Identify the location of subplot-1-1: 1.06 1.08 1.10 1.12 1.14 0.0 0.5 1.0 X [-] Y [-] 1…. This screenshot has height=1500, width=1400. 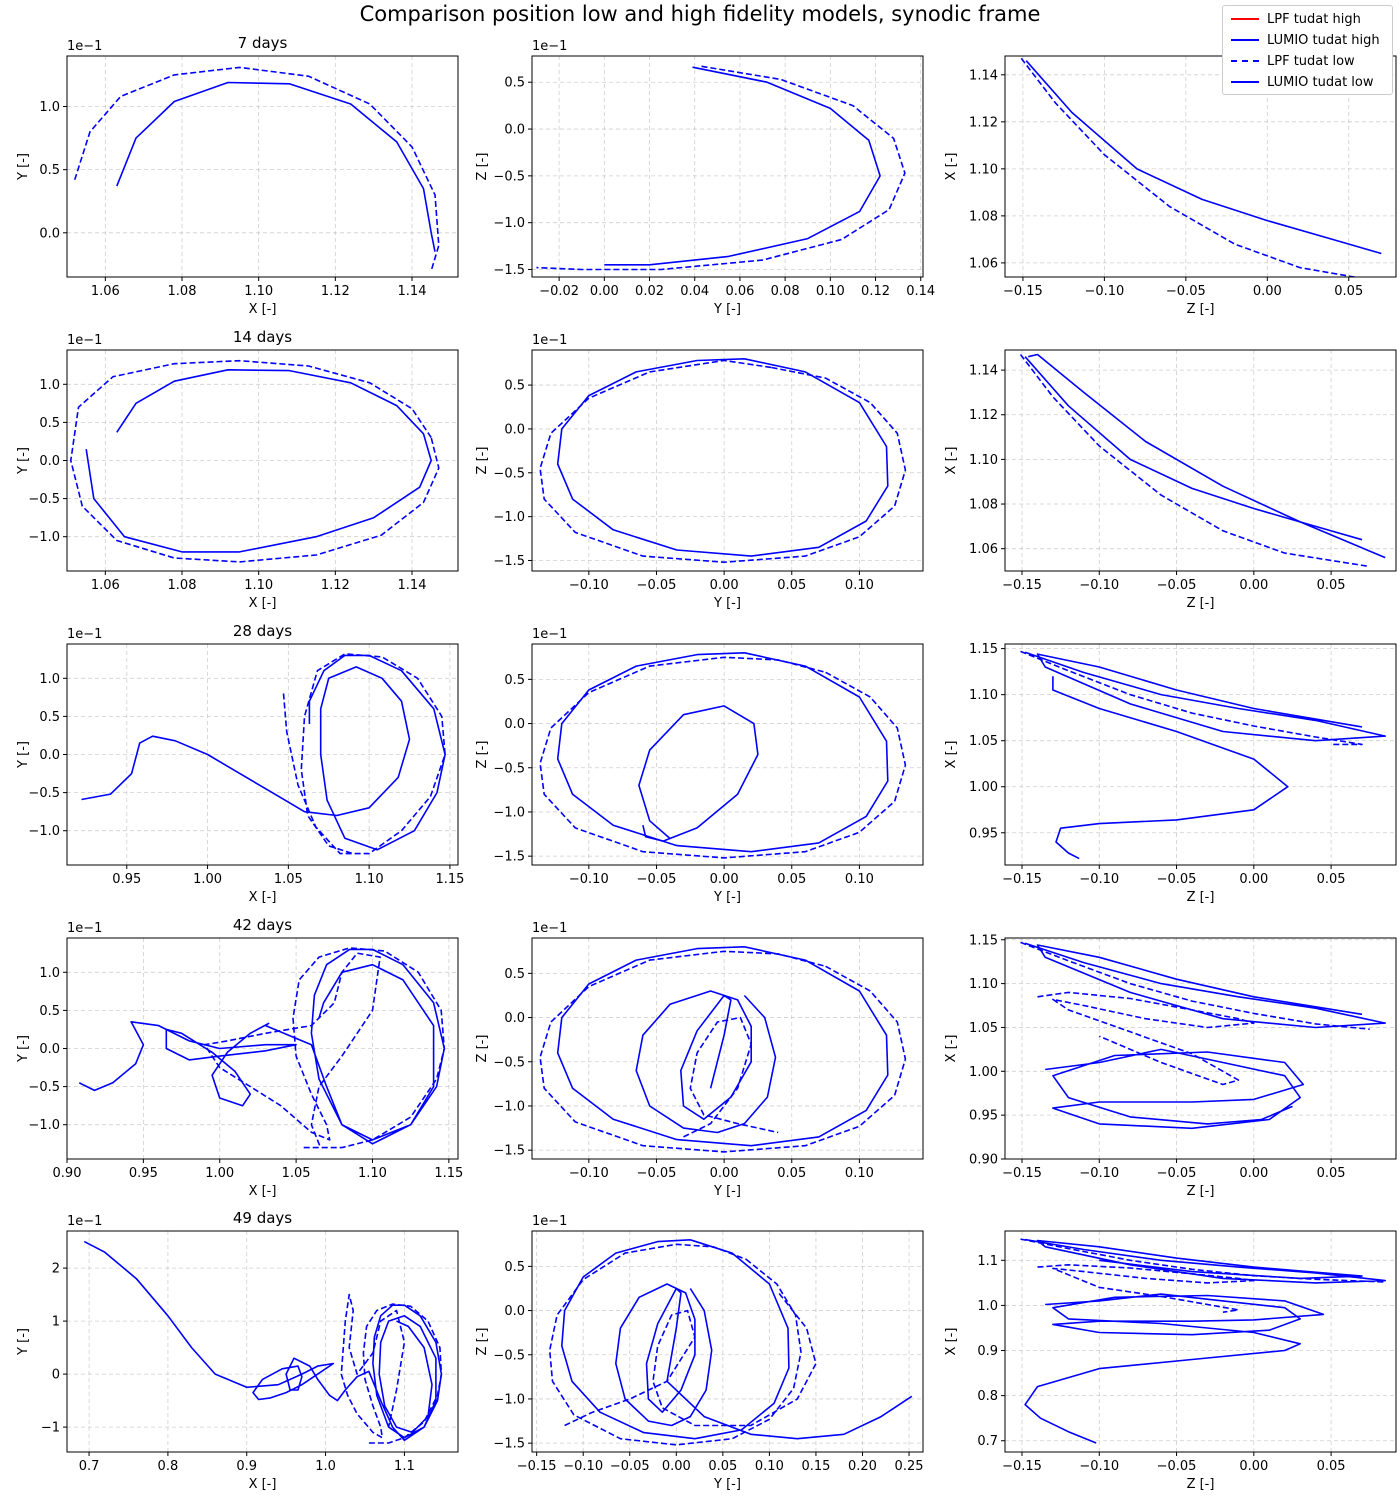
(237, 175).